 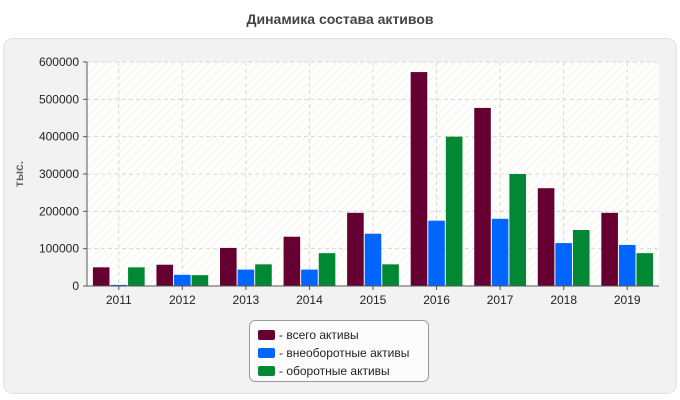 What do you see at coordinates (436, 300) in the screenshot?
I see `x-tick-label: 2016` at bounding box center [436, 300].